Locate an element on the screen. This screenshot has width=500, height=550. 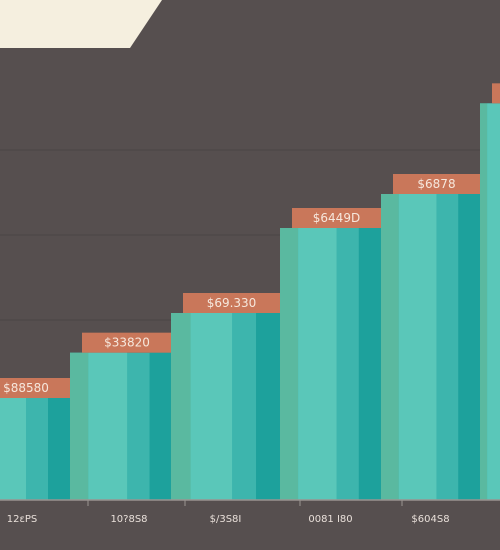
x-tick-label-2: $/3S8I is located at coordinates (226, 519).